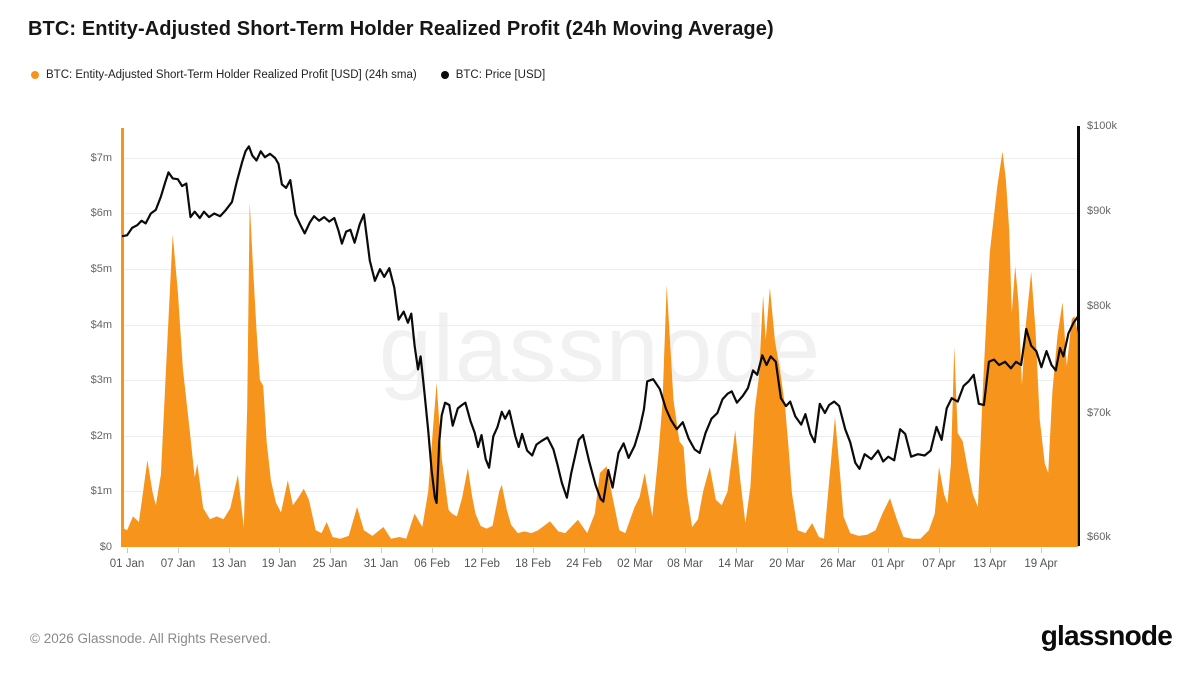 Image resolution: width=1200 pixels, height=675 pixels. What do you see at coordinates (736, 564) in the screenshot?
I see `x-axis-label-14 Mar: 14 Mar` at bounding box center [736, 564].